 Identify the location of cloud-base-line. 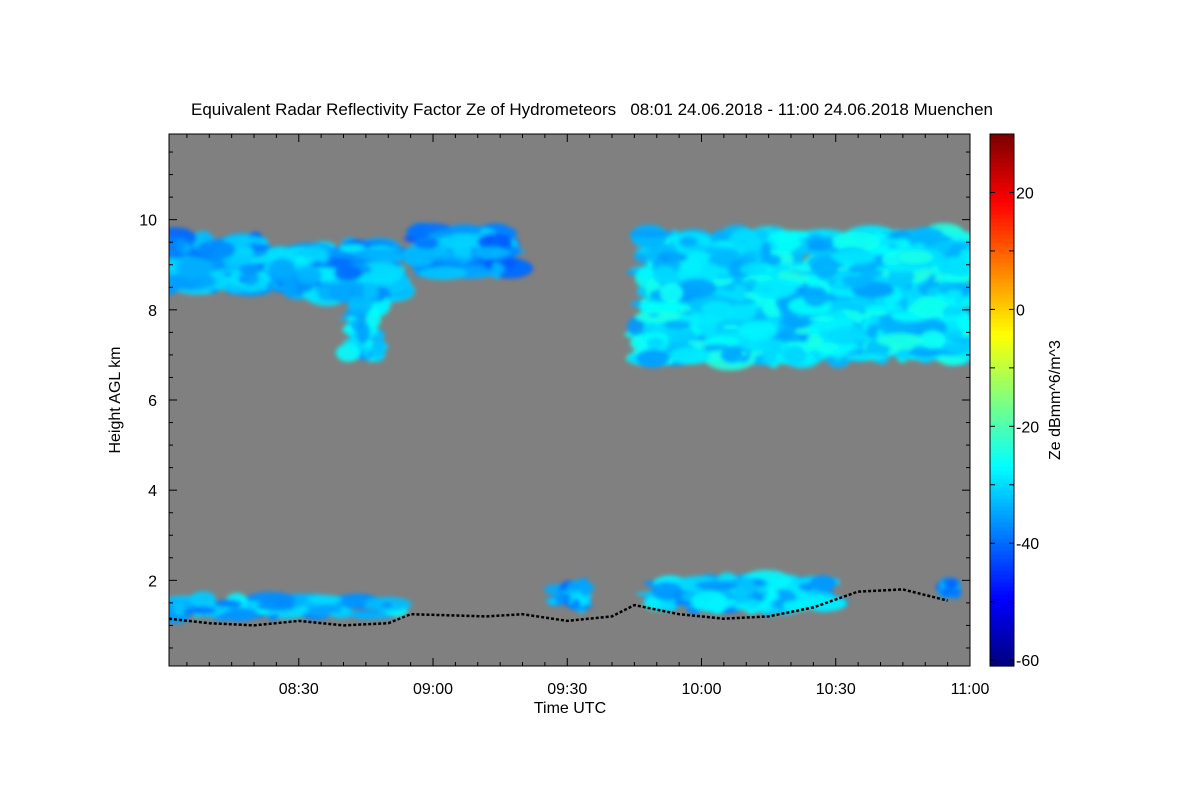
(558, 607).